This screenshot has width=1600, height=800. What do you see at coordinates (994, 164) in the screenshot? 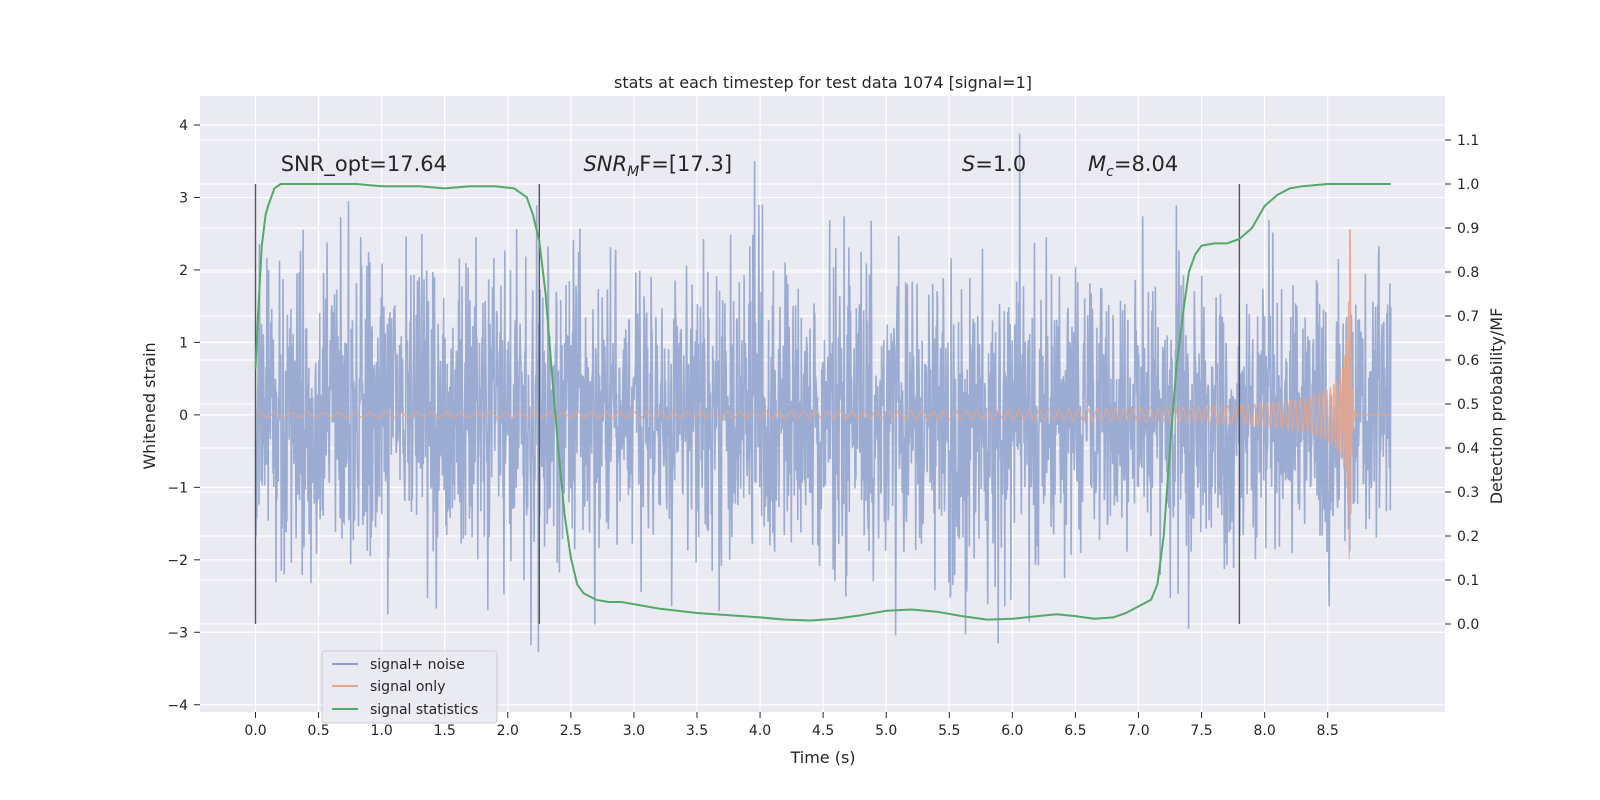
I see `annotation-2: S=1.0` at bounding box center [994, 164].